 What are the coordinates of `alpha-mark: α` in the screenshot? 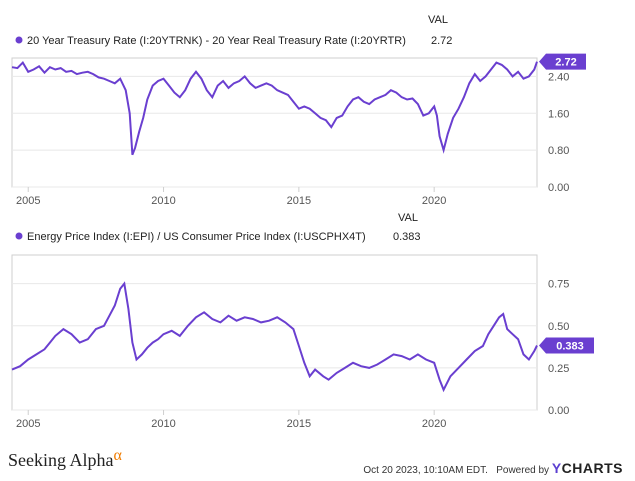 It's located at (117, 455).